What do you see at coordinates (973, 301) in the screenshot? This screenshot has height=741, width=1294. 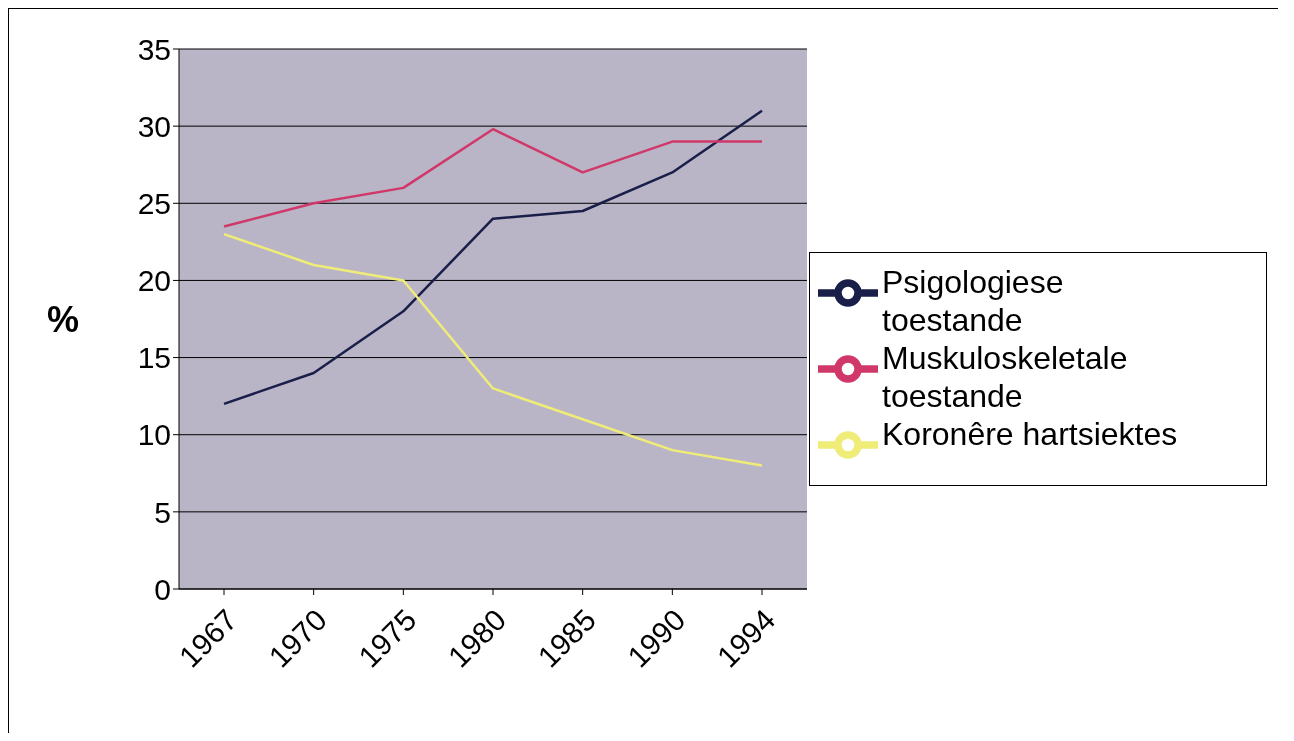 I see `legend-label: Psigologiese toestande` at bounding box center [973, 301].